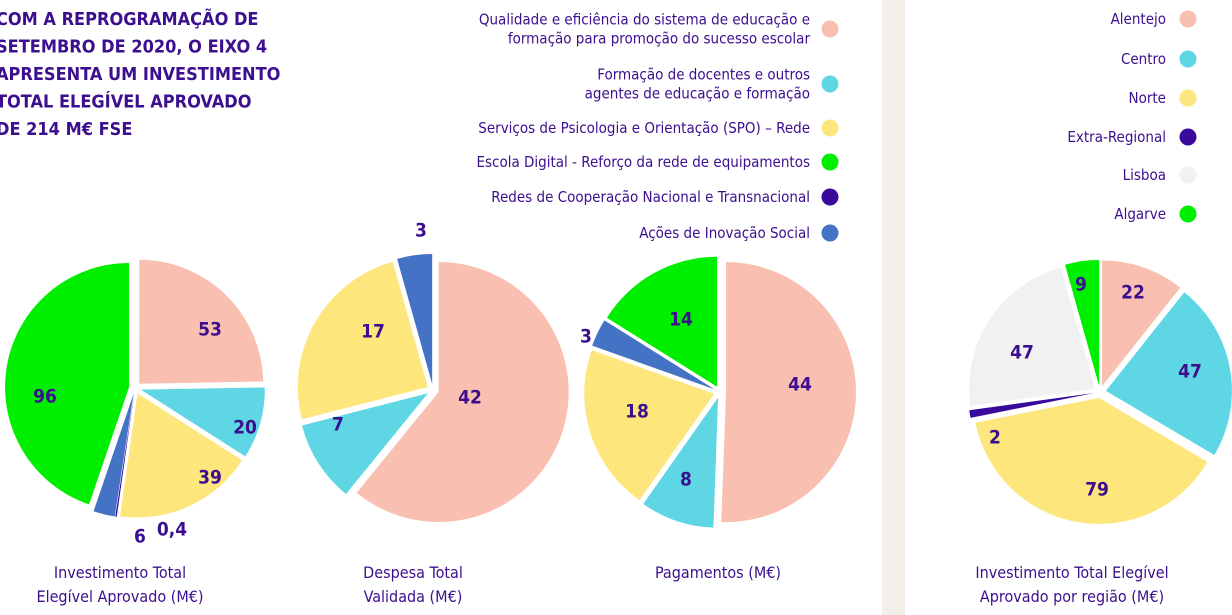  What do you see at coordinates (140, 74) in the screenshot?
I see `heading-line: APRESENTA UM INVESTIMENTO` at bounding box center [140, 74].